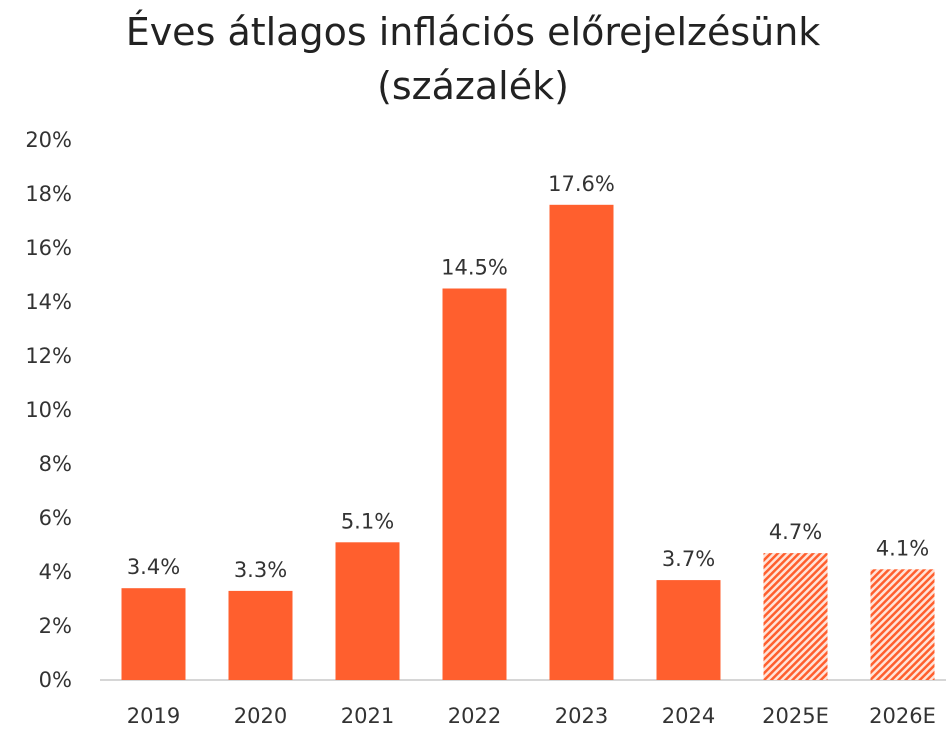  I want to click on data-label: 14.5%, so click(474, 268).